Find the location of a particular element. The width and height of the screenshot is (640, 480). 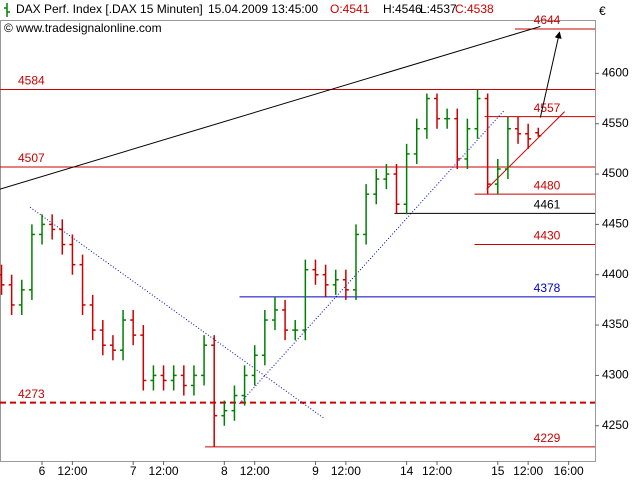

y-tick-label: 4300 is located at coordinates (615, 375).